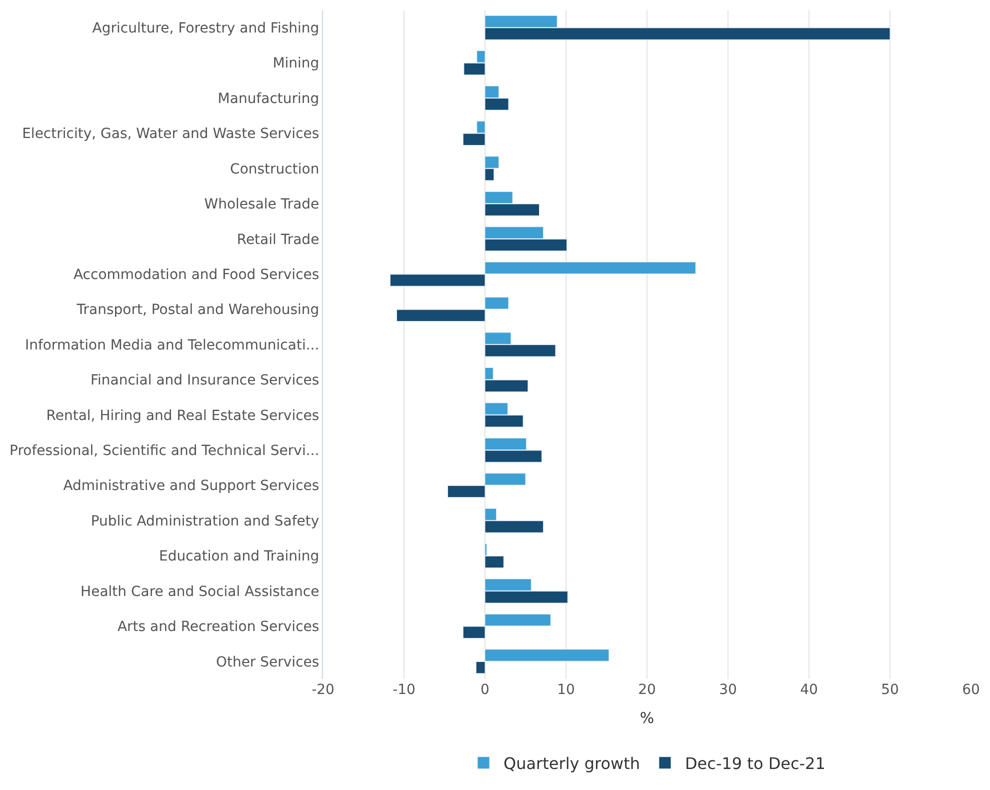 The height and width of the screenshot is (790, 990). What do you see at coordinates (404, 690) in the screenshot?
I see `x-tick-label: -10` at bounding box center [404, 690].